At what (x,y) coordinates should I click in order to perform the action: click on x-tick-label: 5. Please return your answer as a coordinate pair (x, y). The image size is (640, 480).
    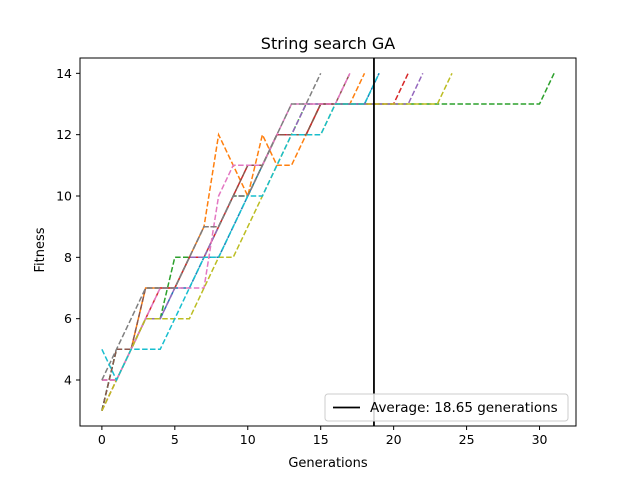
    Looking at the image, I should click on (175, 439).